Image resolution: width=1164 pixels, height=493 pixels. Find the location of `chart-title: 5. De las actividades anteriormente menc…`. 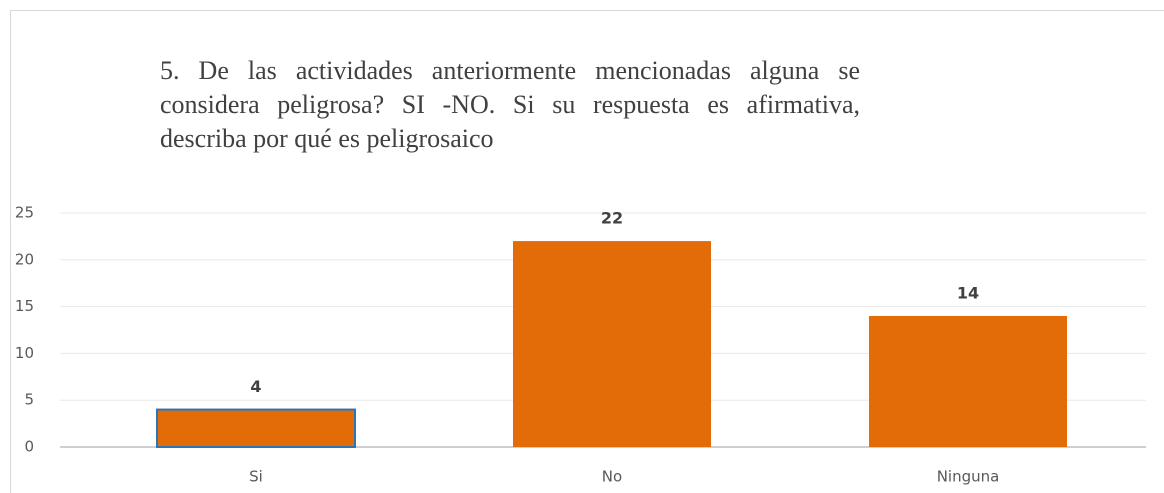

chart-title: 5. De las actividades anteriormente menc… is located at coordinates (510, 104).